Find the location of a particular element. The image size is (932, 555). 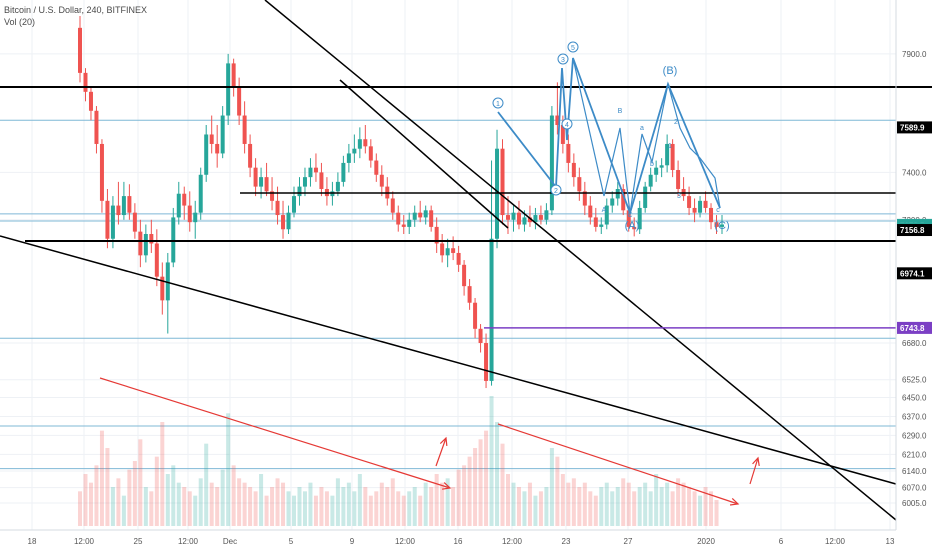

wave-label: B is located at coordinates (620, 111).